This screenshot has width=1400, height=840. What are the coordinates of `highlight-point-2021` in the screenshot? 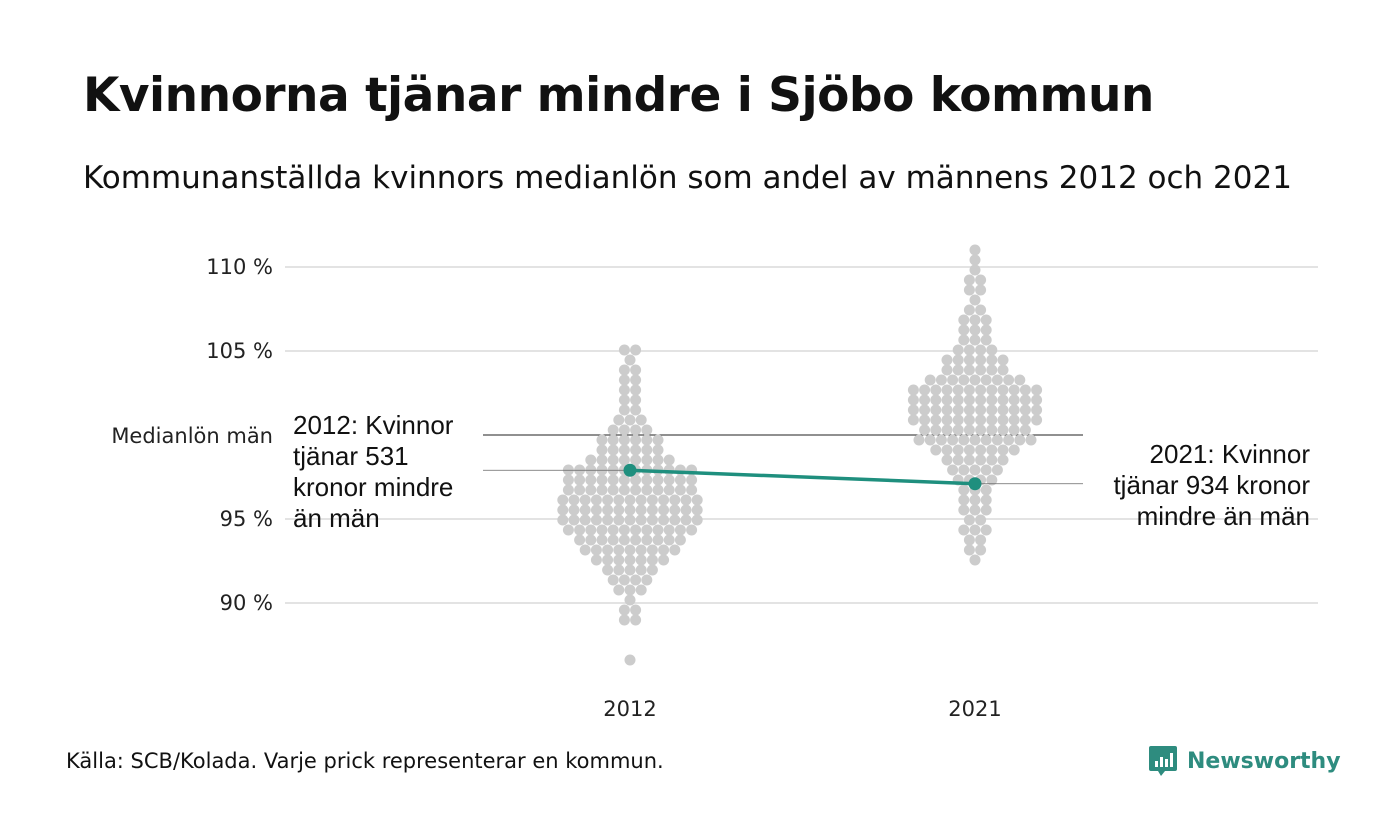 It's located at (975, 484).